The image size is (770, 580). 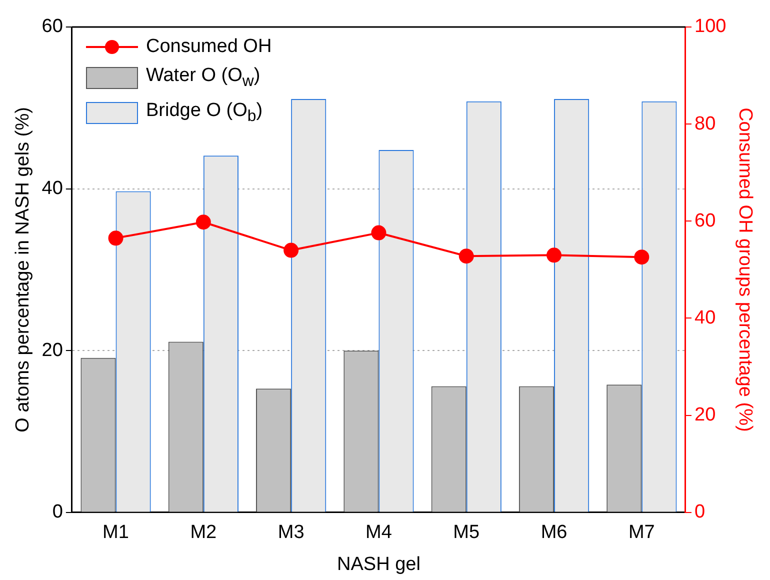 I want to click on y2-tick-label: 20, so click(x=705, y=415).